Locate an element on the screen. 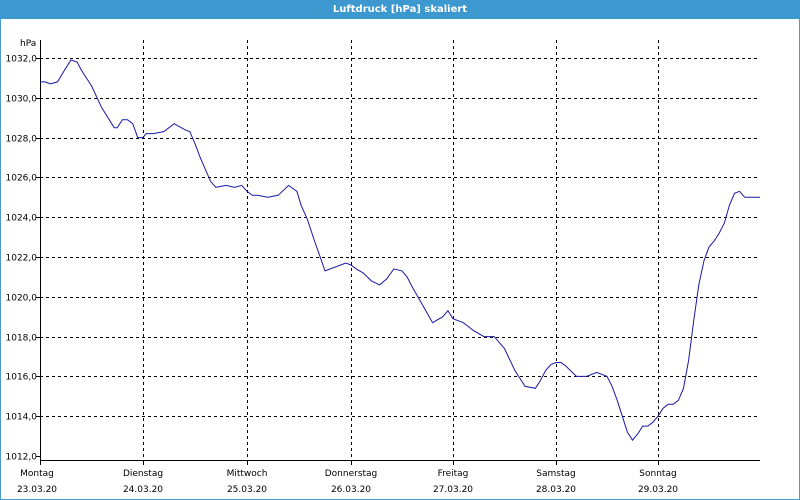 This screenshot has width=800, height=500. y-tick-label: 1022,0 is located at coordinates (22, 259).